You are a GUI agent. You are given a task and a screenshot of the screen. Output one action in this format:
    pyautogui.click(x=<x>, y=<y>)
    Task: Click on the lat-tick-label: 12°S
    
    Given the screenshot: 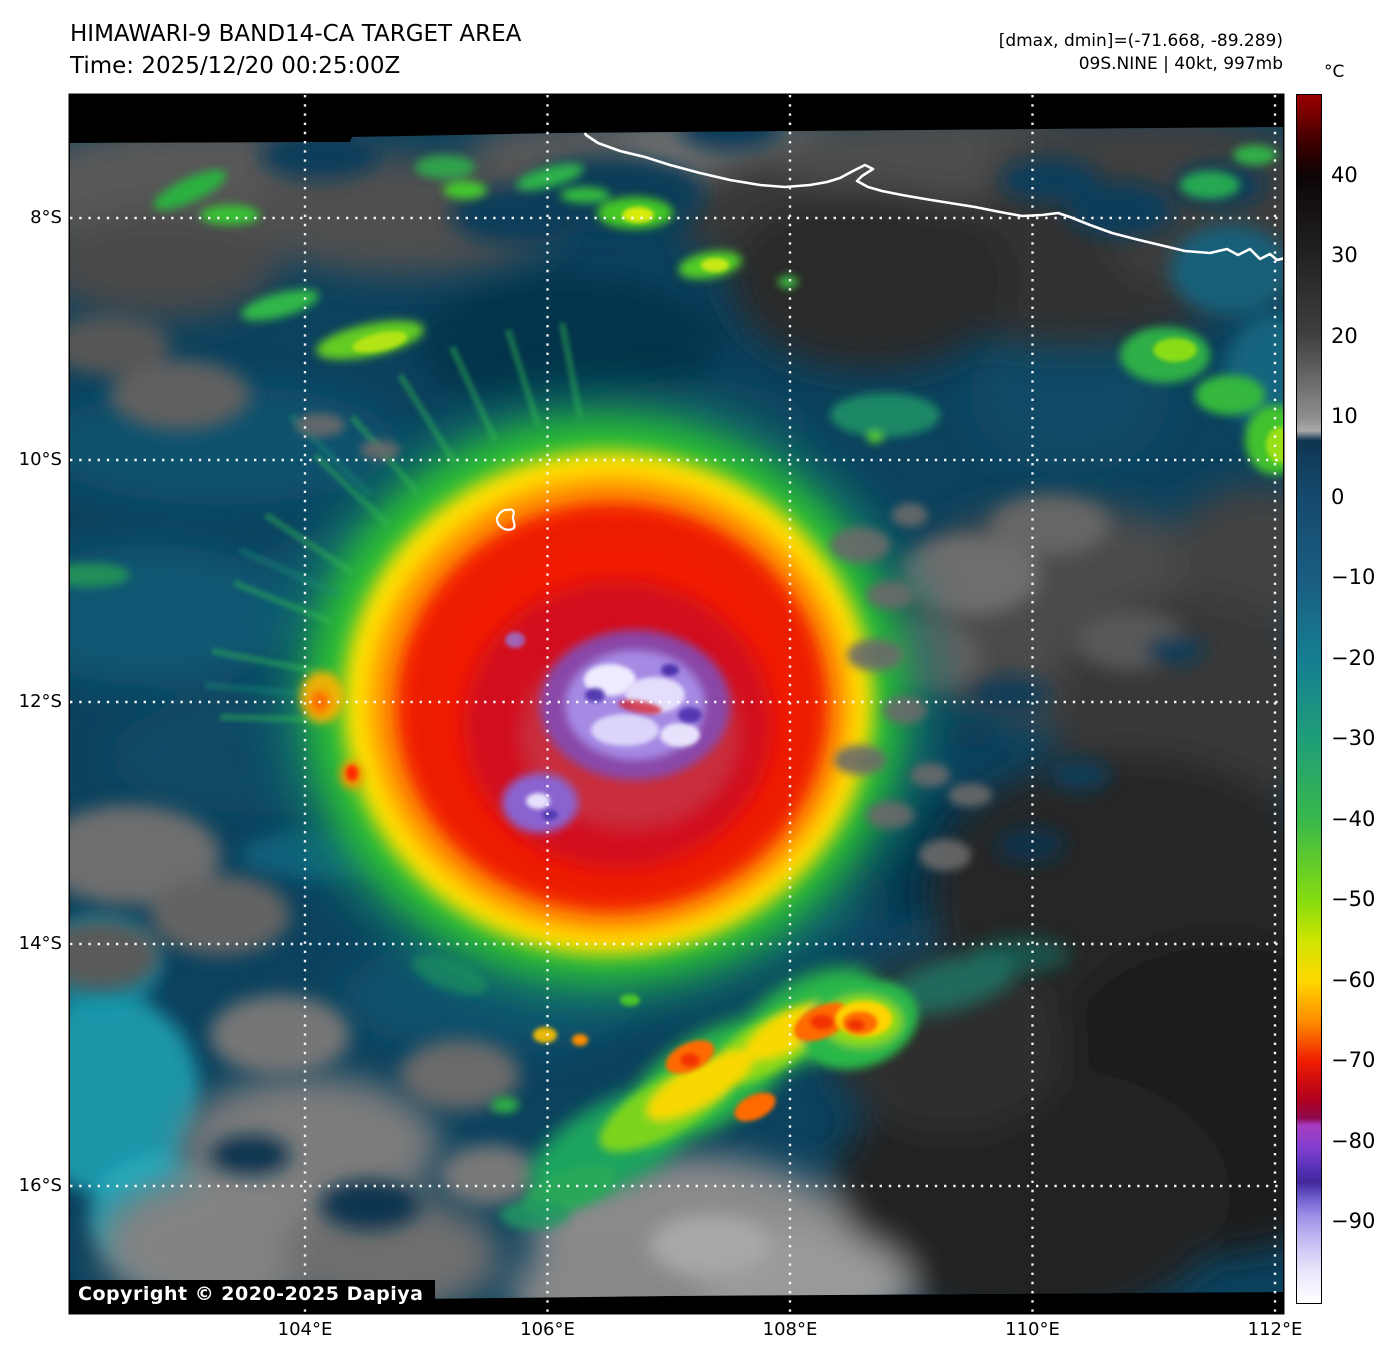 What is the action you would take?
    pyautogui.click(x=40, y=701)
    